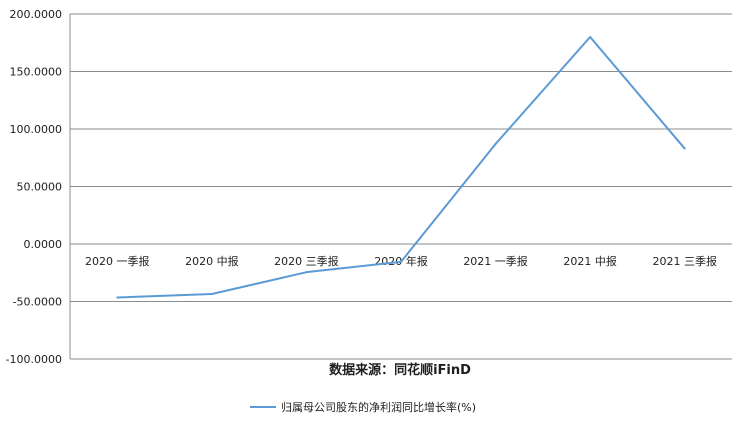 The height and width of the screenshot is (428, 741). I want to click on y-tick-label: 0.0000, so click(43, 244).